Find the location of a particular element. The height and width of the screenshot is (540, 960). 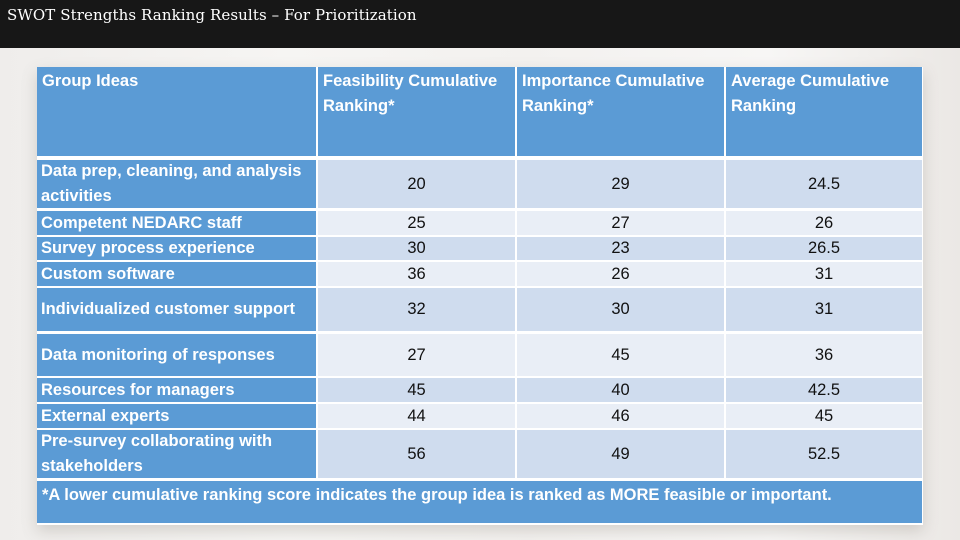

importance-value: 23 is located at coordinates (620, 248).